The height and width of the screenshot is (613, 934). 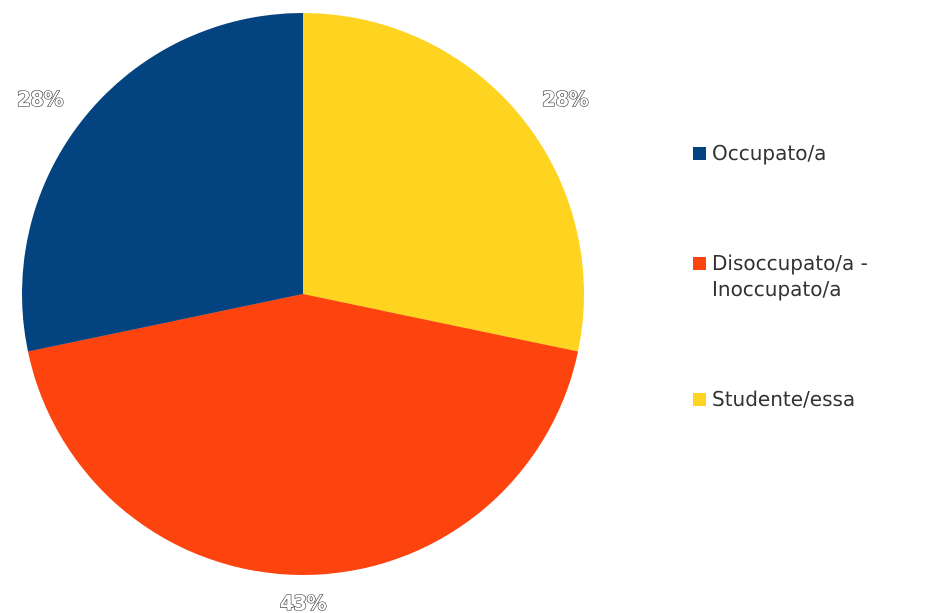 I want to click on legend-item-occupato: Occupato/a, so click(x=810, y=153).